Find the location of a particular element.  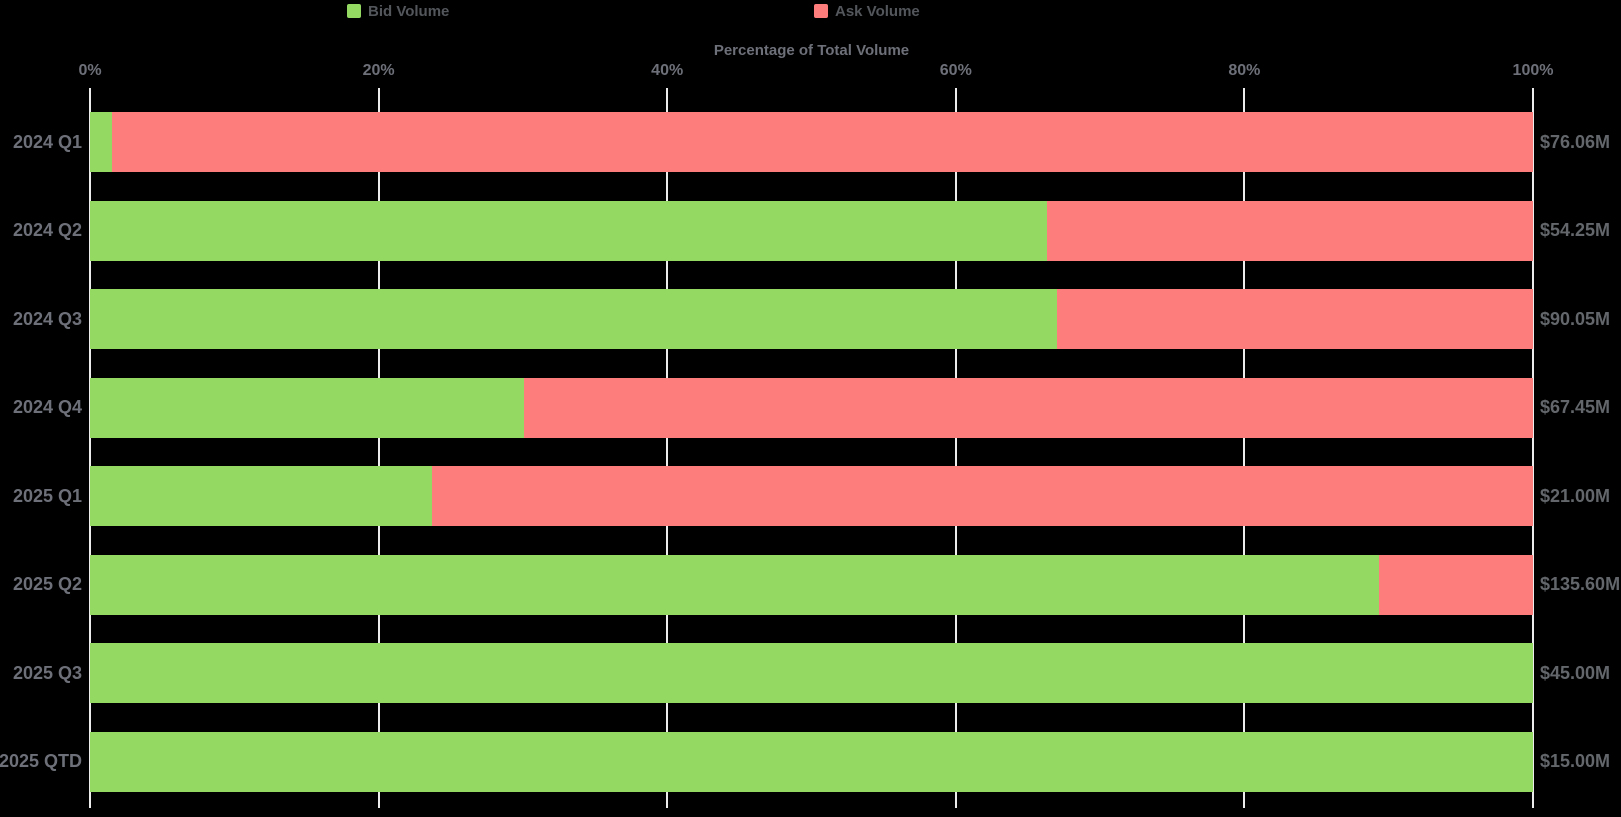

bid-segment-2025-q3 is located at coordinates (811, 673).